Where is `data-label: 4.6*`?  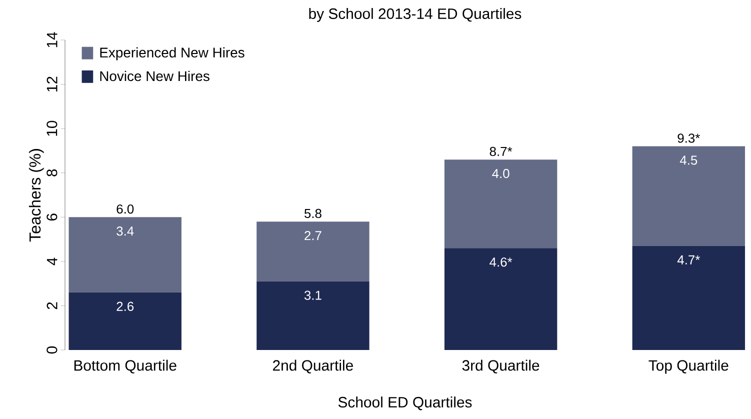 data-label: 4.6* is located at coordinates (501, 262).